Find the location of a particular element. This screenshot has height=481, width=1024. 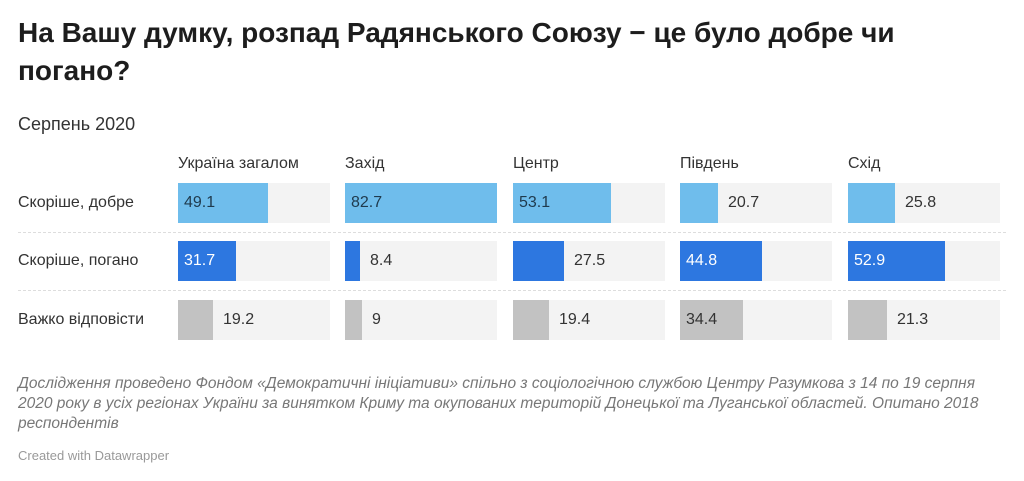

value-label: 27.5 is located at coordinates (590, 260).